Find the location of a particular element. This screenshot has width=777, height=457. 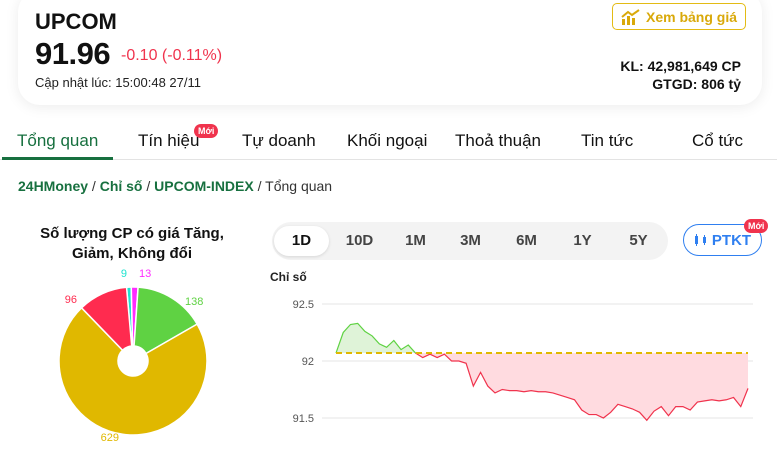

period-1m: 1M is located at coordinates (415, 240).